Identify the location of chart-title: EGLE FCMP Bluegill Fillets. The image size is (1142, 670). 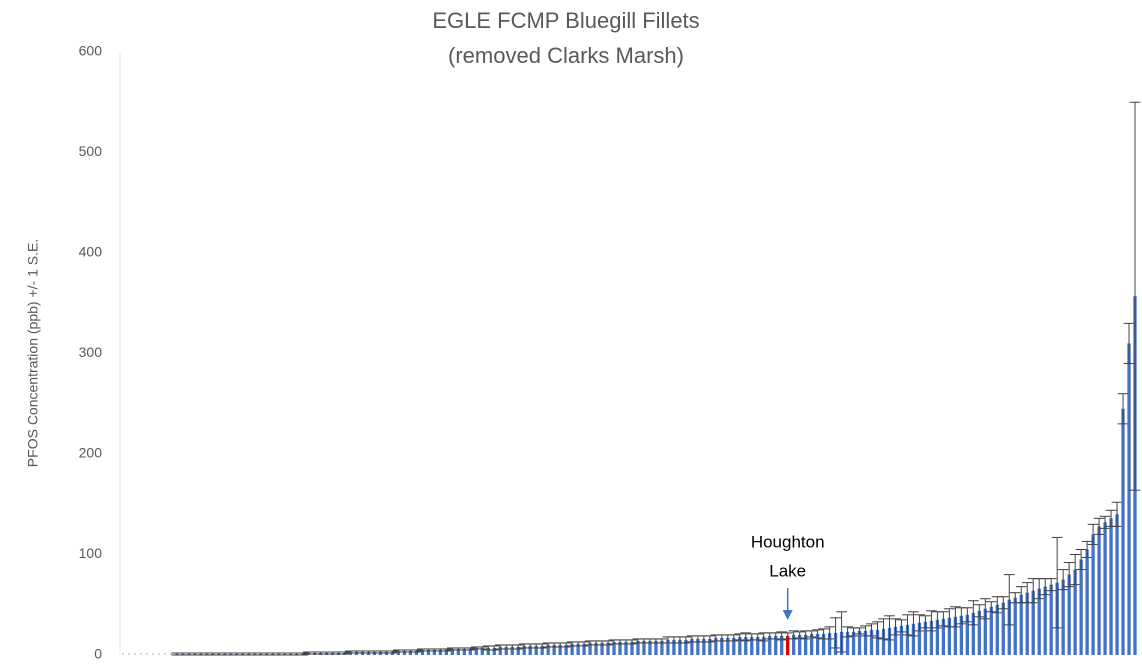
(565, 20).